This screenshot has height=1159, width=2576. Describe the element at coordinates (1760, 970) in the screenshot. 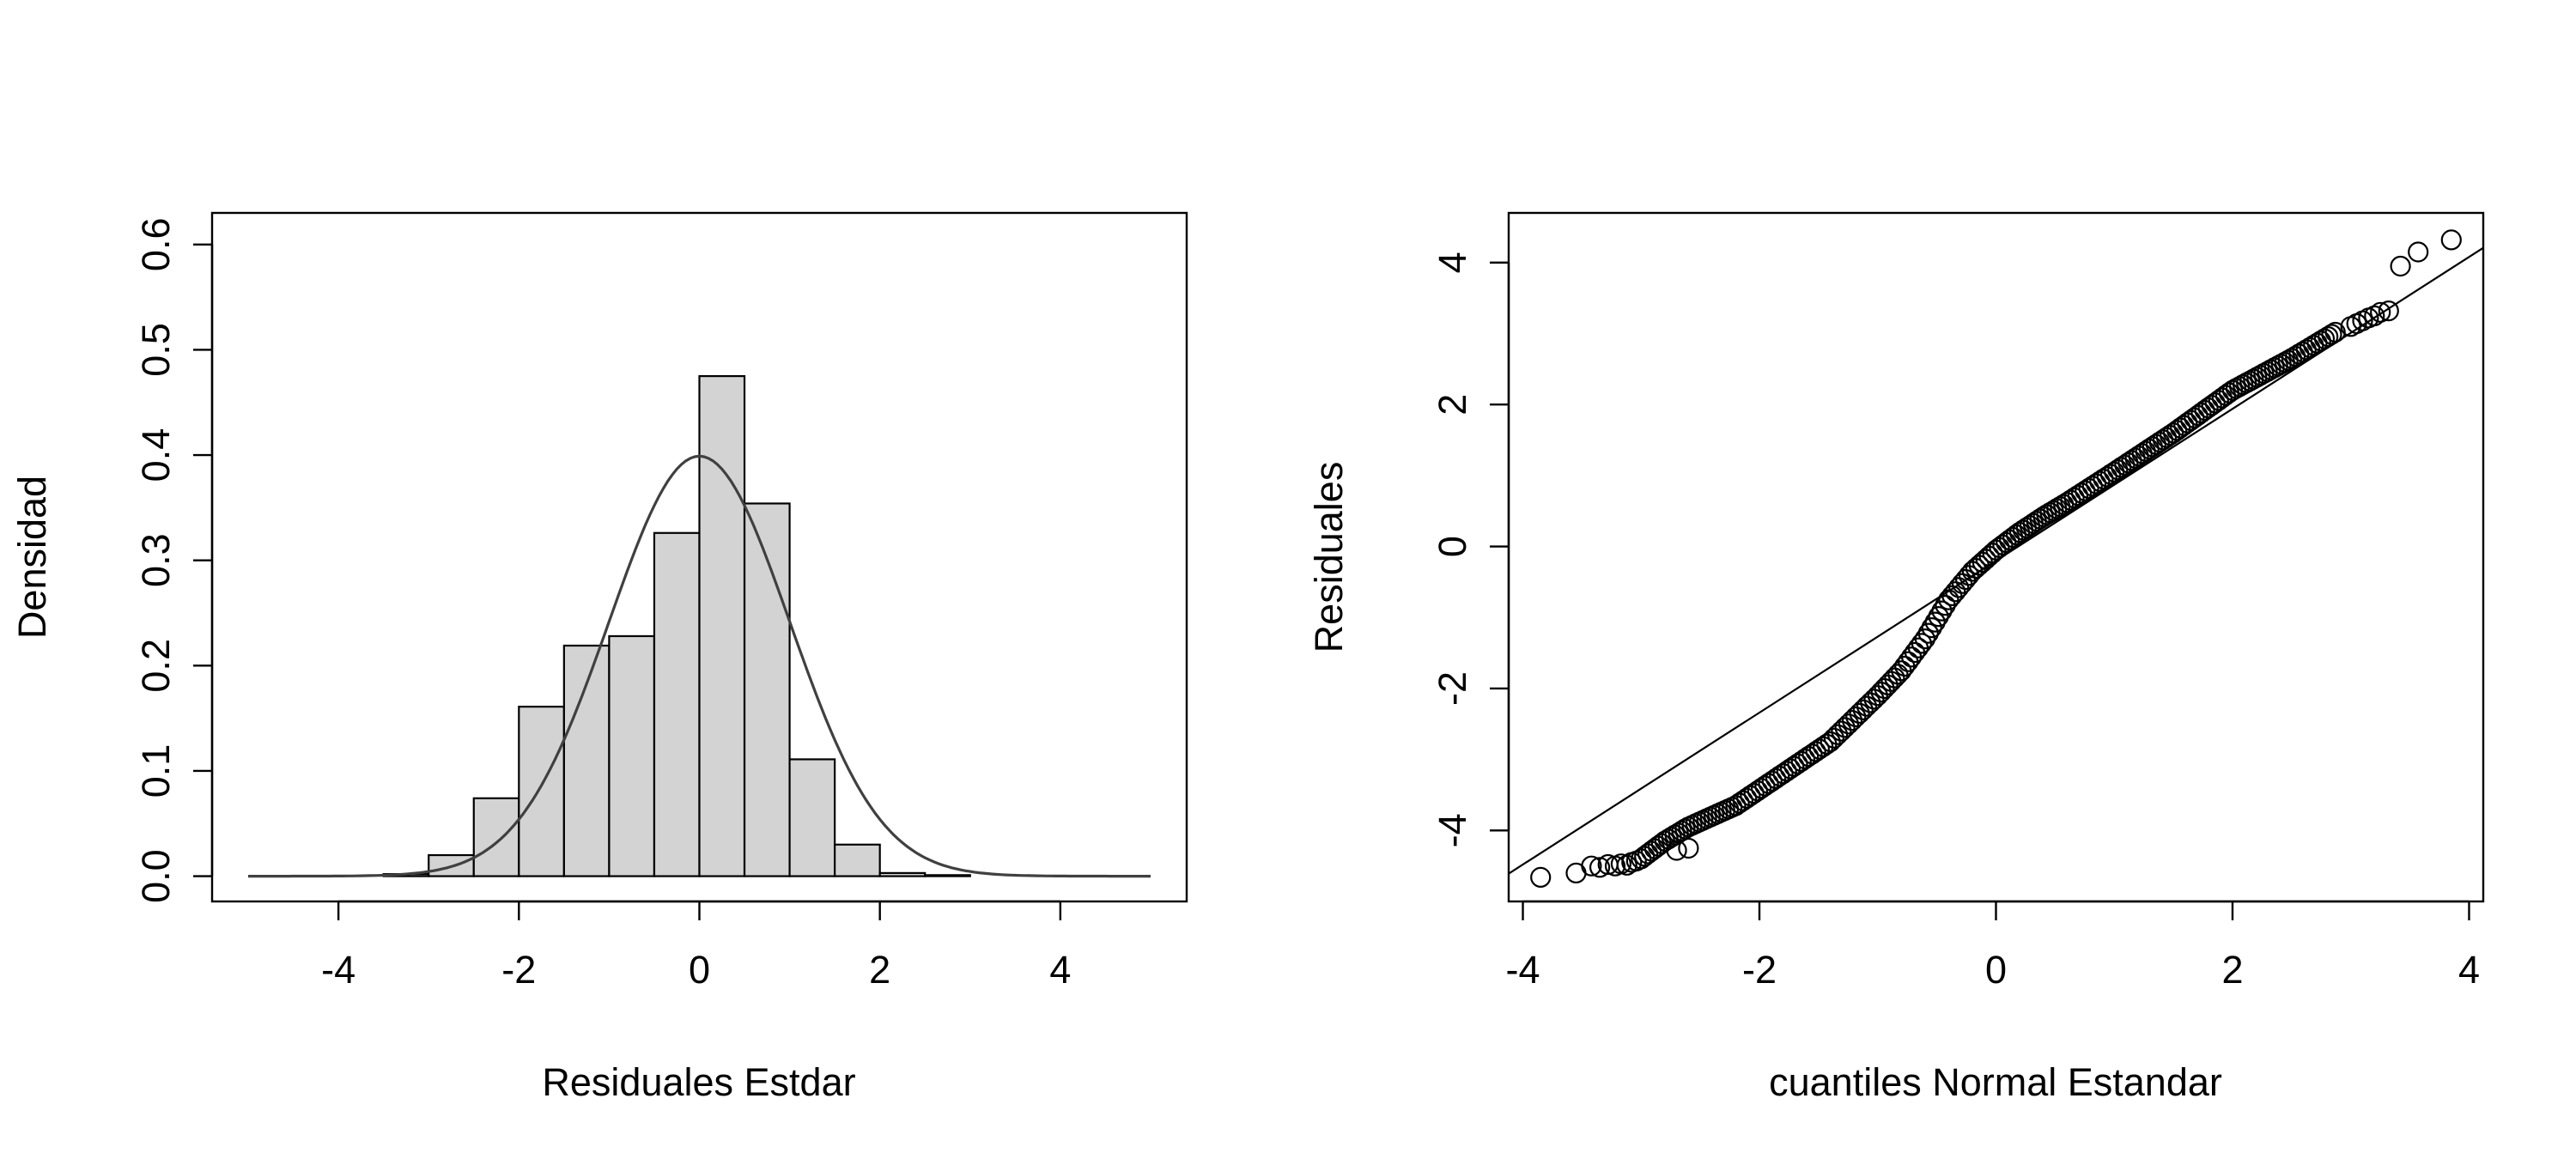

I see `qq-x-tick-label: -2` at that location.